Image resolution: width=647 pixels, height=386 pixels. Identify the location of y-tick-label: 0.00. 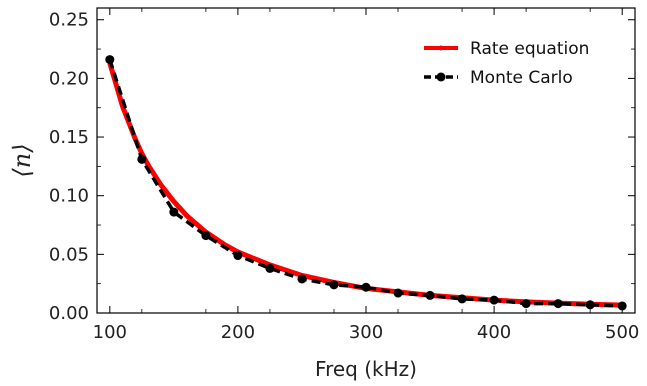
(69, 313).